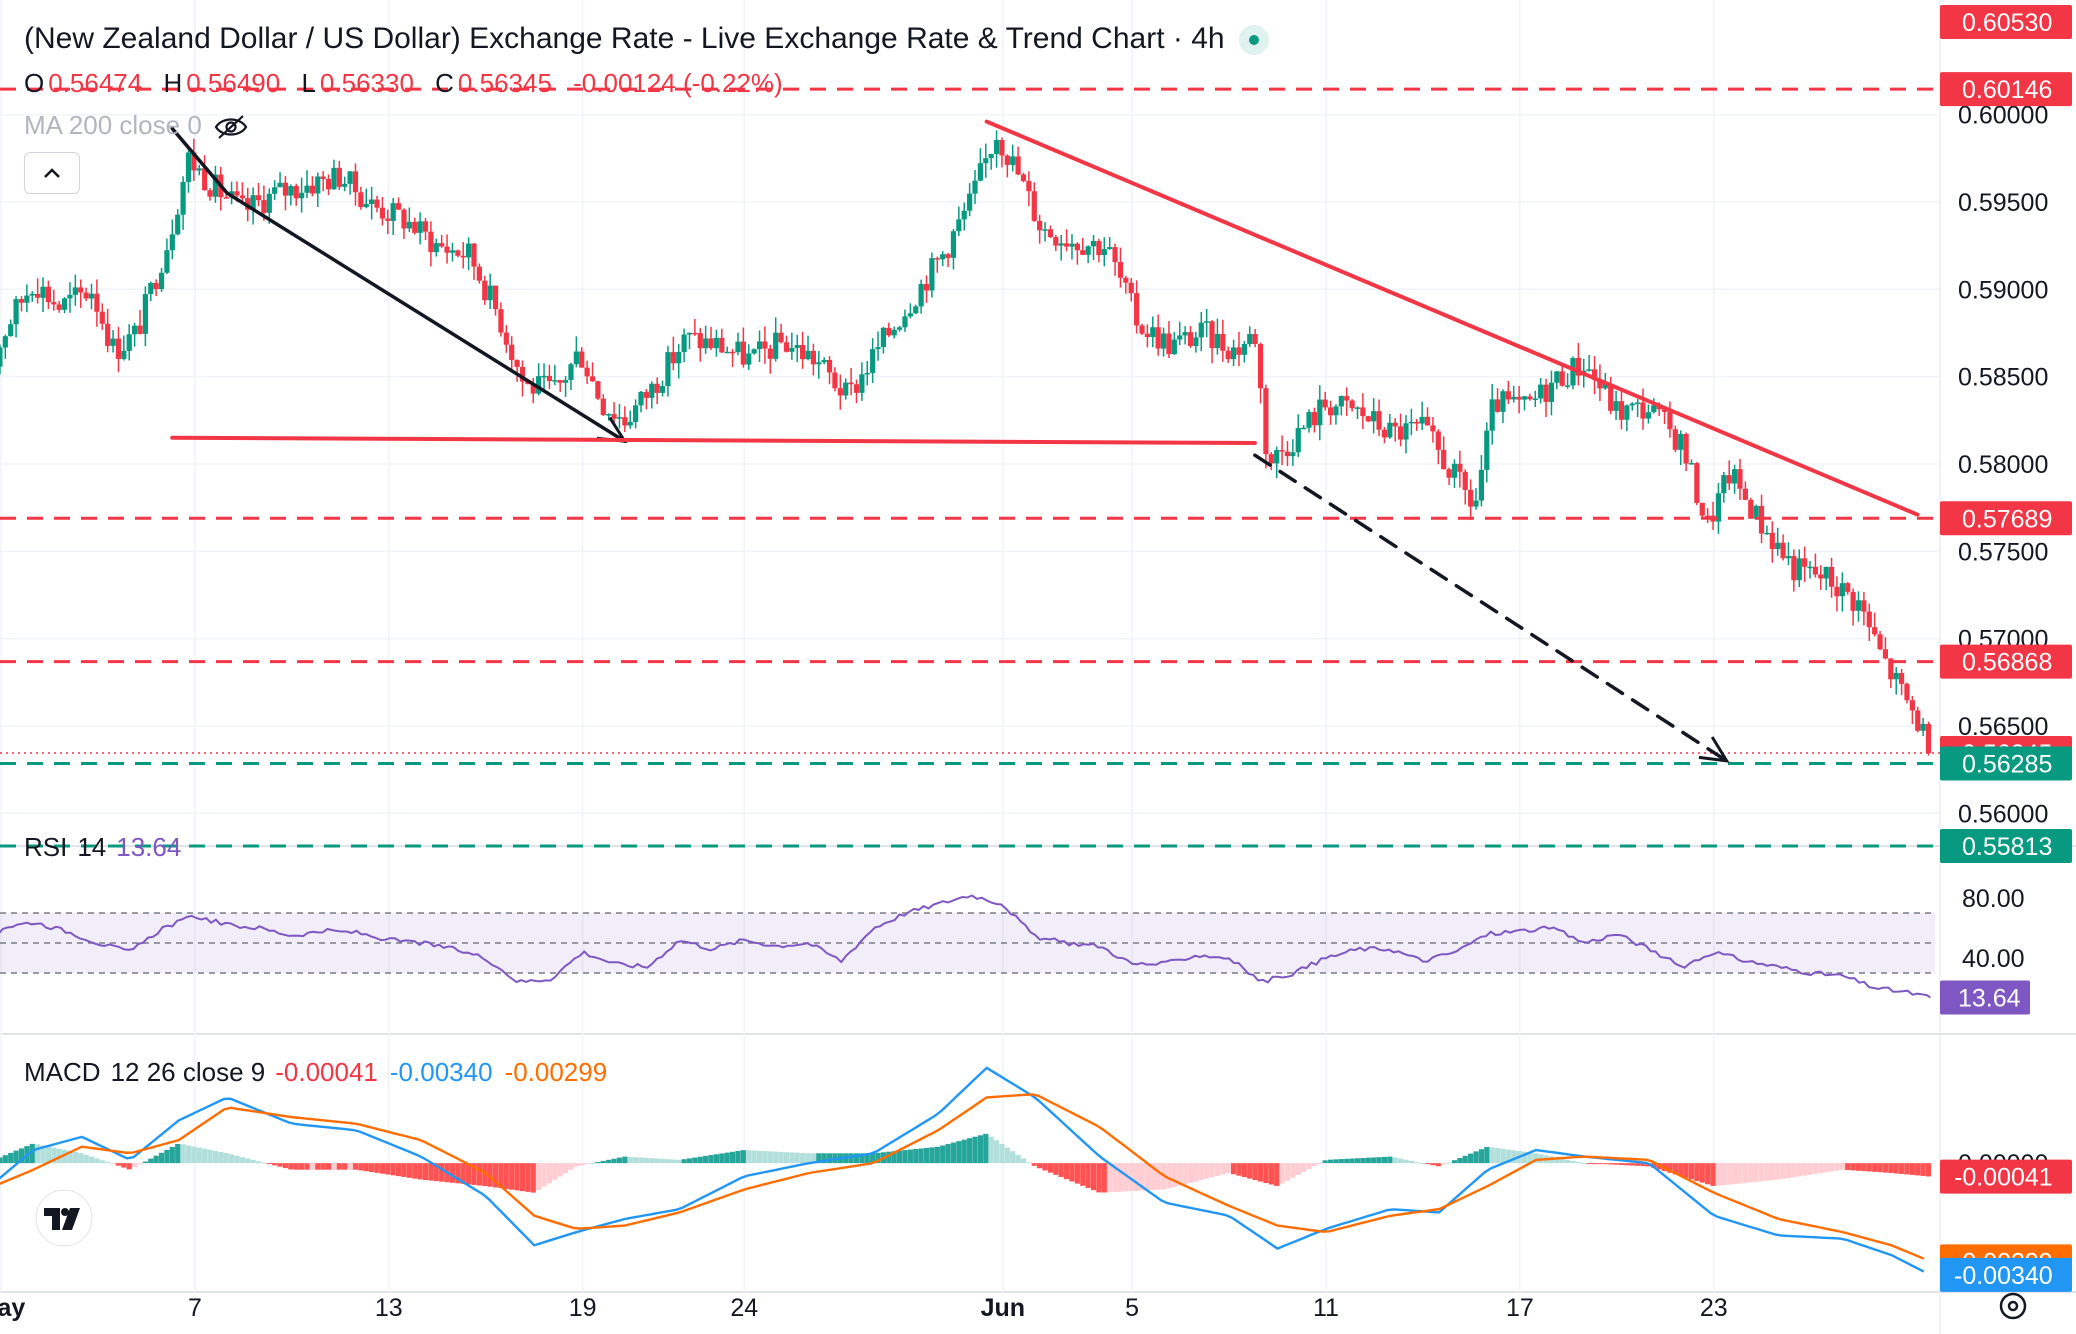 The image size is (2076, 1334). What do you see at coordinates (2007, 23) in the screenshot?
I see `price-tag-label: 0.60530` at bounding box center [2007, 23].